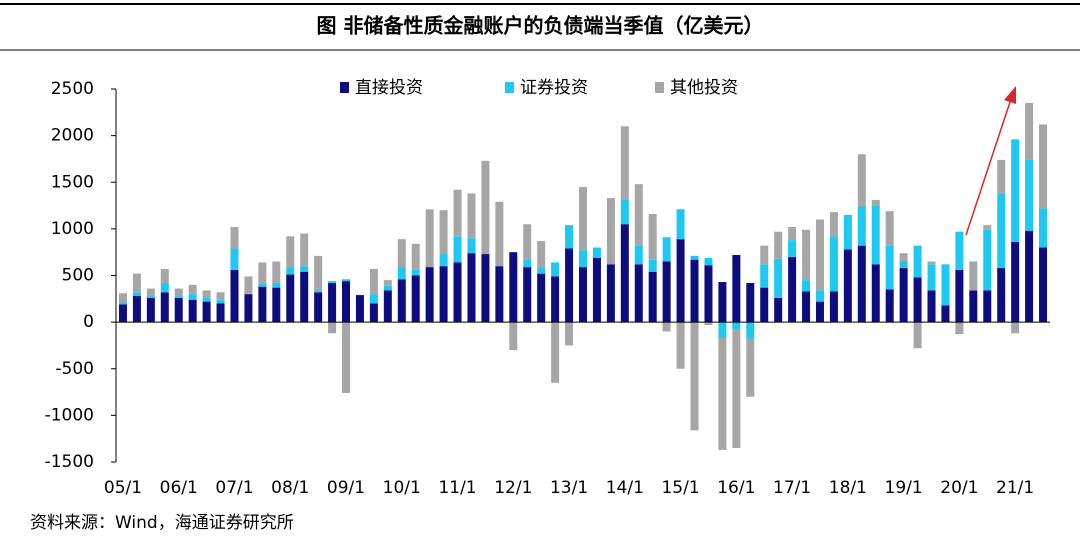  Describe the element at coordinates (792, 488) in the screenshot. I see `x-tick-label: 17/1` at that location.